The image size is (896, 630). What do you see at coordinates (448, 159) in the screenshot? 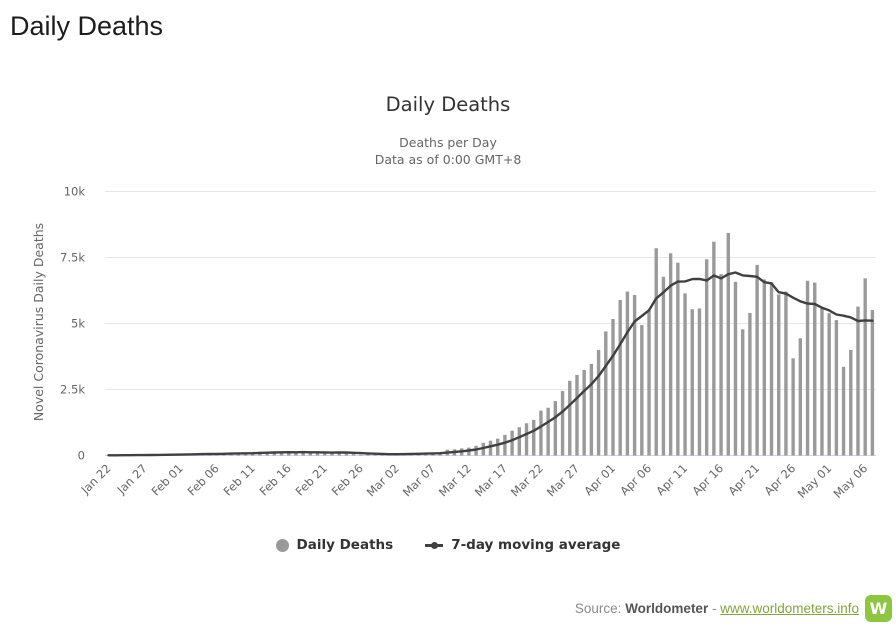
I see `chart-subtitle-line2: Data as of 0:00 GMT+8` at bounding box center [448, 159].